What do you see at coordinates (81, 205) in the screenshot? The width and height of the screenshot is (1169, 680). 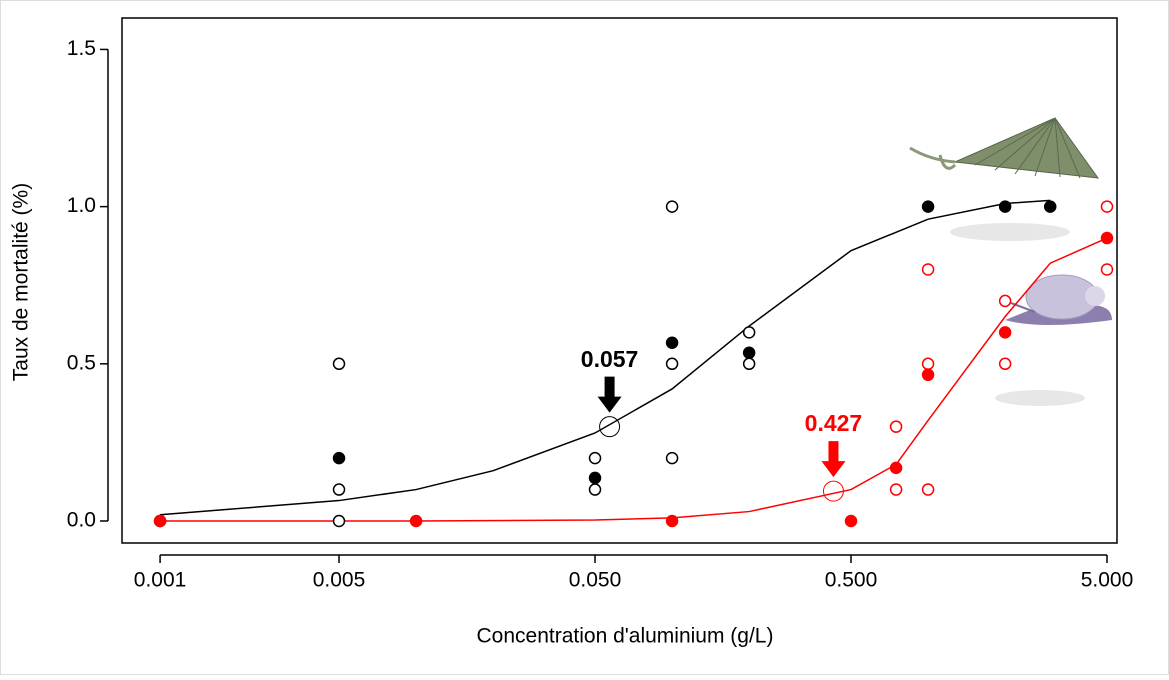 I see `y-tick-label: 1.0` at bounding box center [81, 205].